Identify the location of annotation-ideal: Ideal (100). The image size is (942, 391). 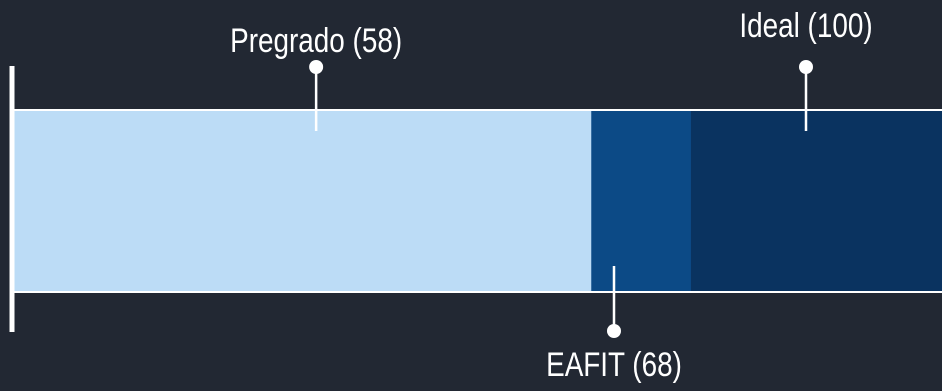
(806, 68).